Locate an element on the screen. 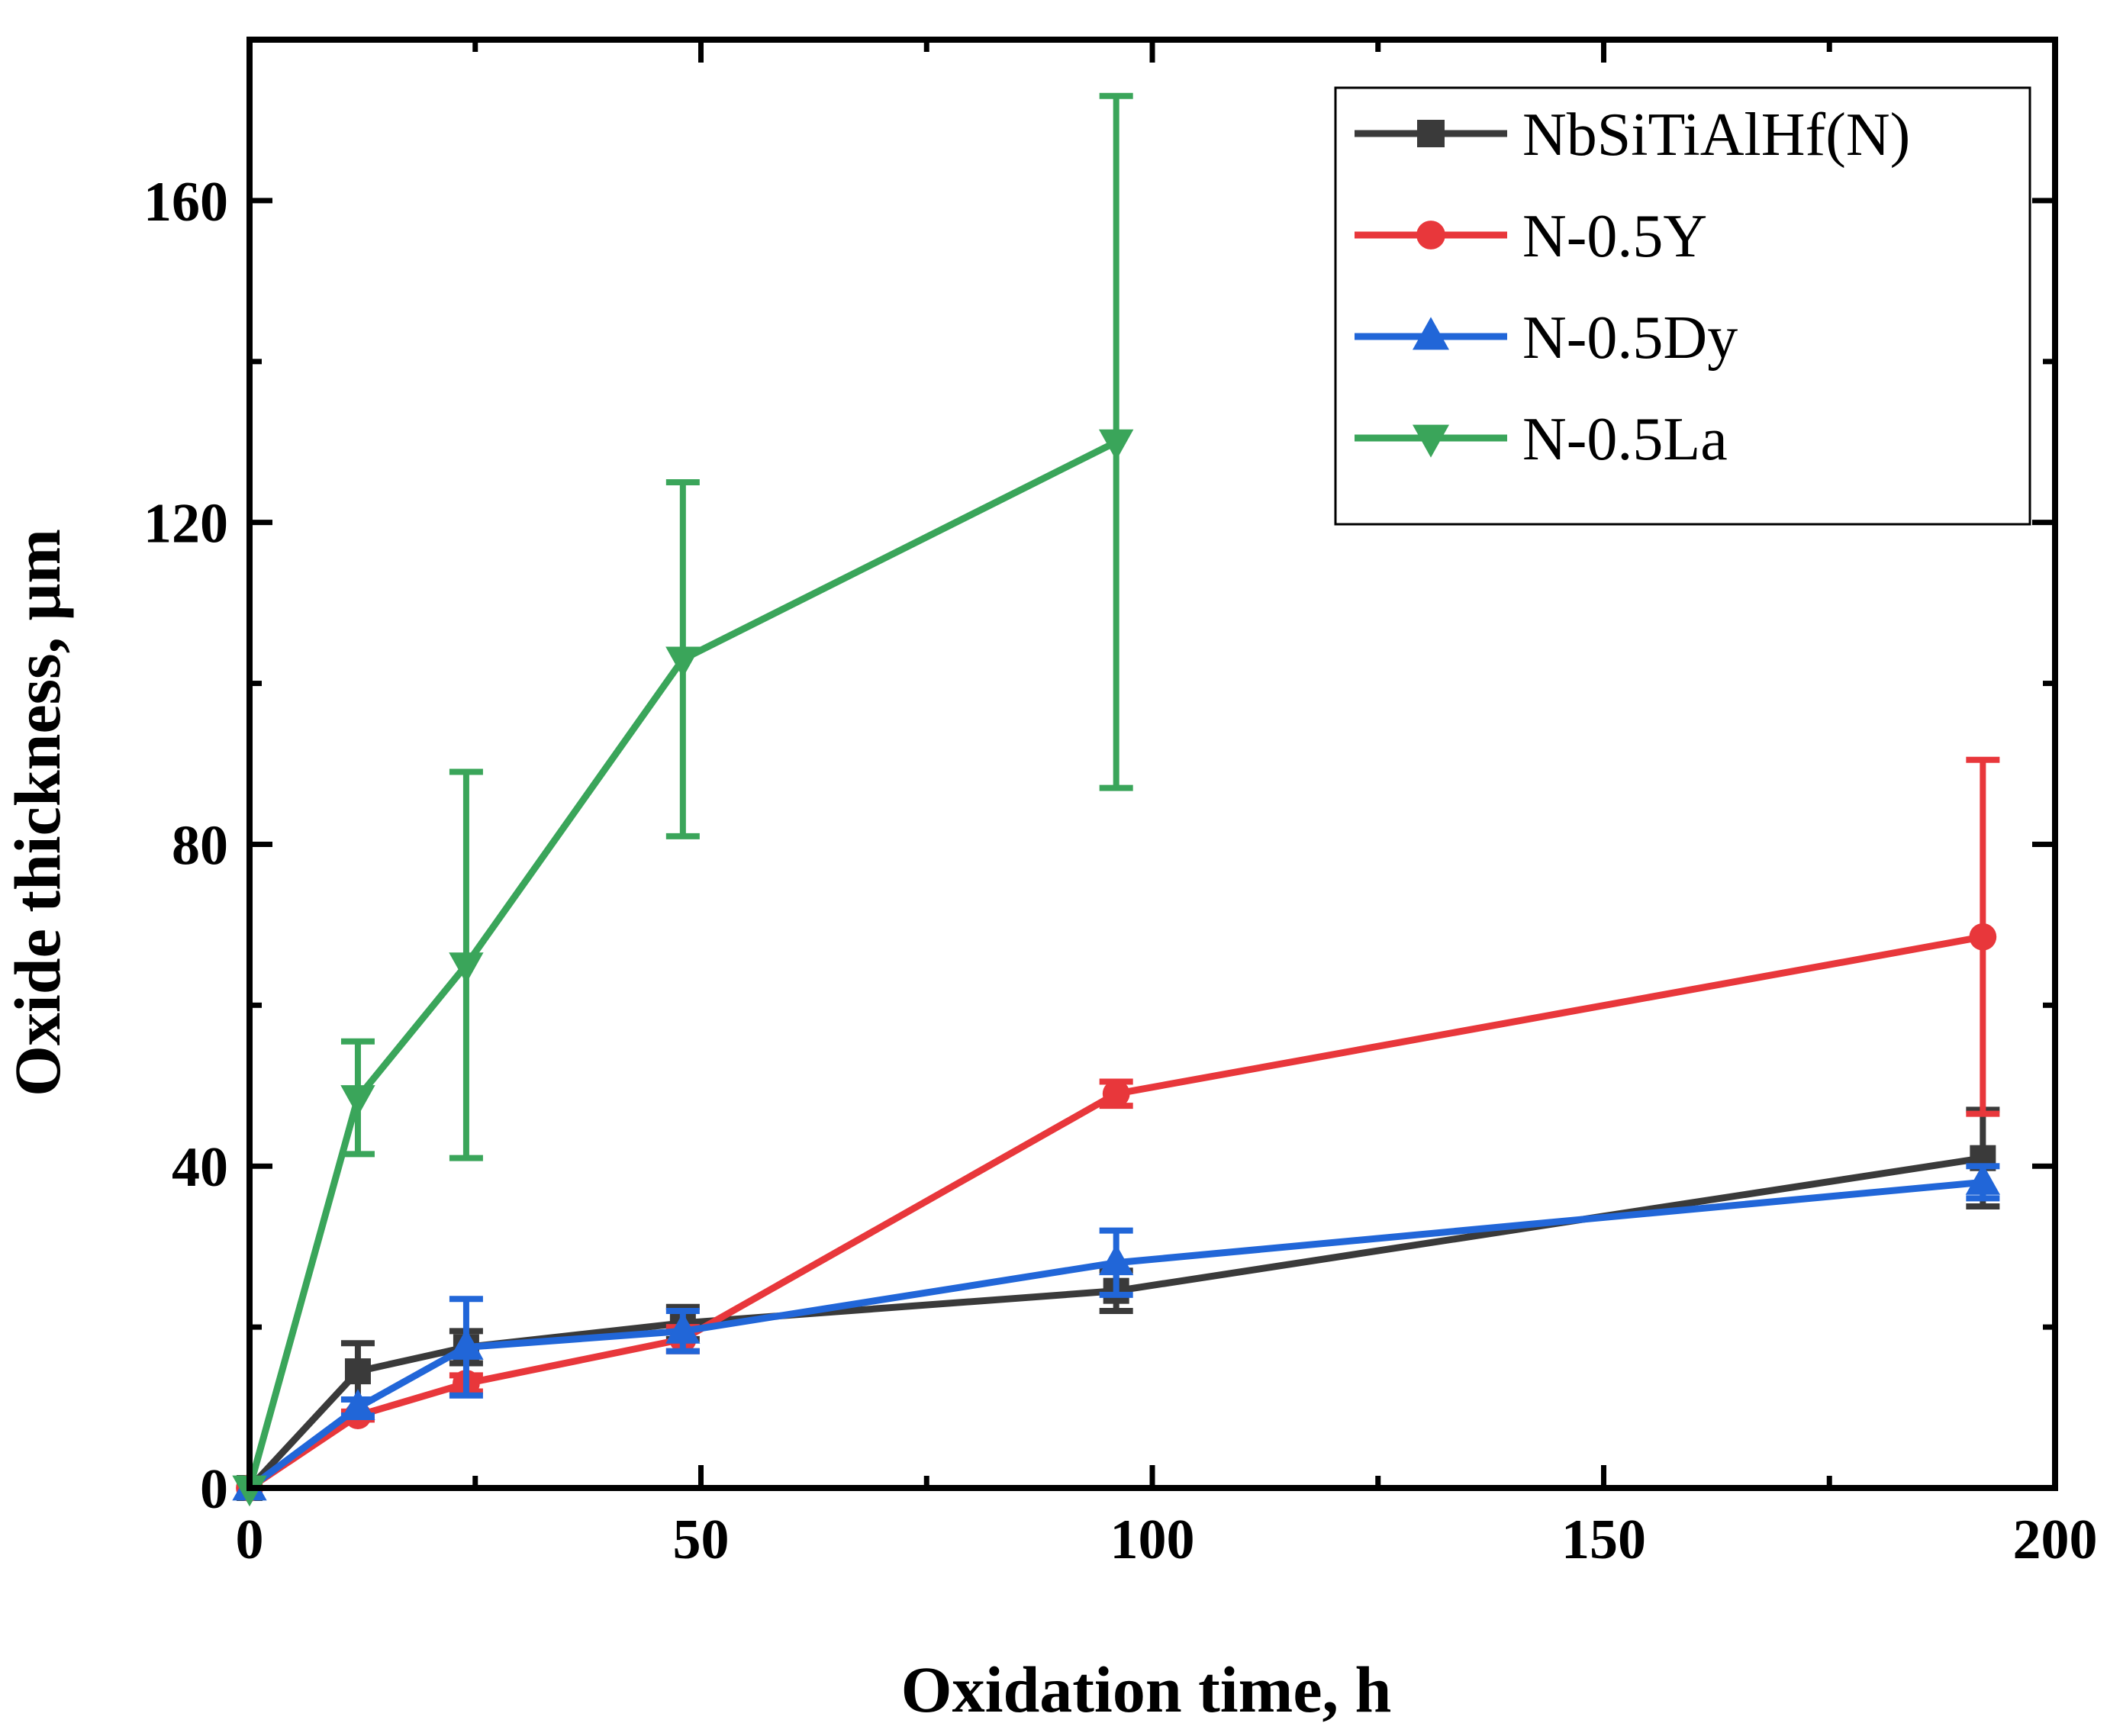  x-tick-label: 0 is located at coordinates (250, 1540).